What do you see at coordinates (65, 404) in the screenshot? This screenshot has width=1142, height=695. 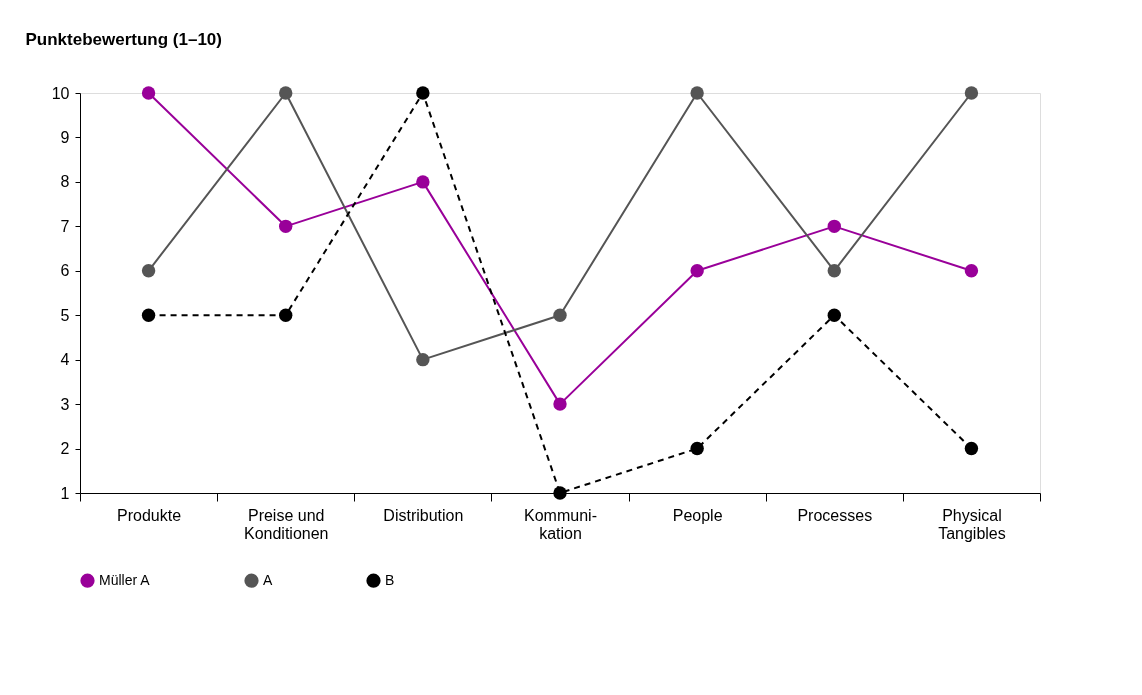 I see `y-tick-label: 3` at bounding box center [65, 404].